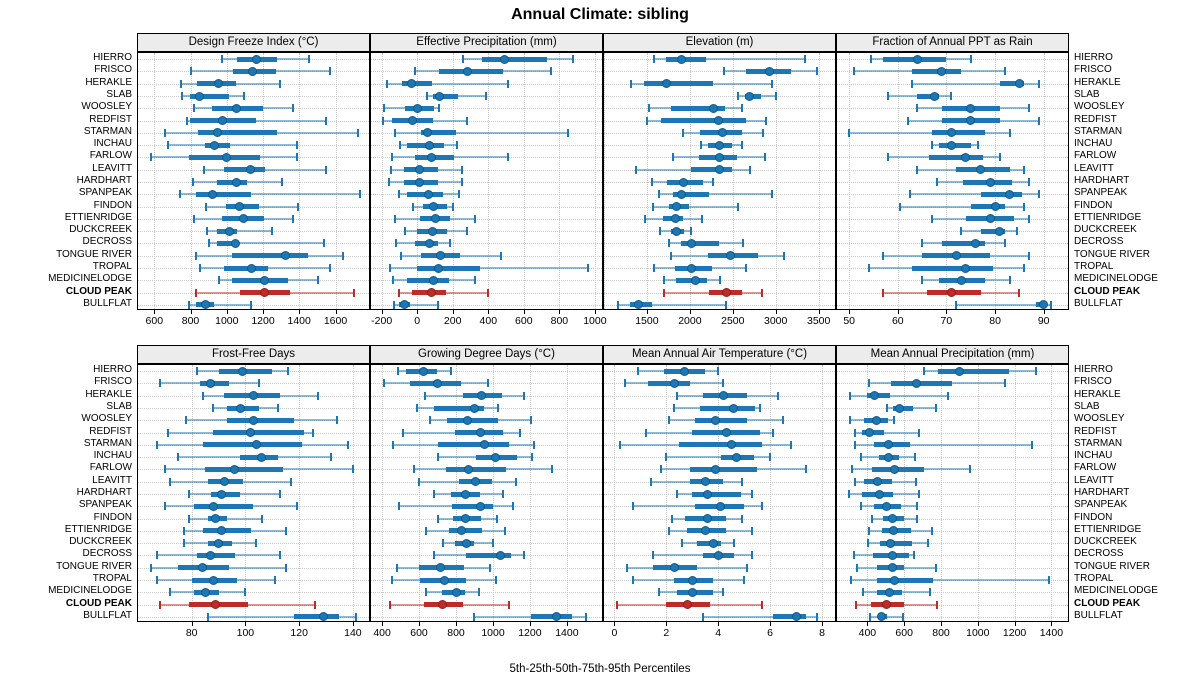 This screenshot has height=700, width=1200. Describe the element at coordinates (112, 144) in the screenshot. I see `station-label-left: INCHAU` at that location.